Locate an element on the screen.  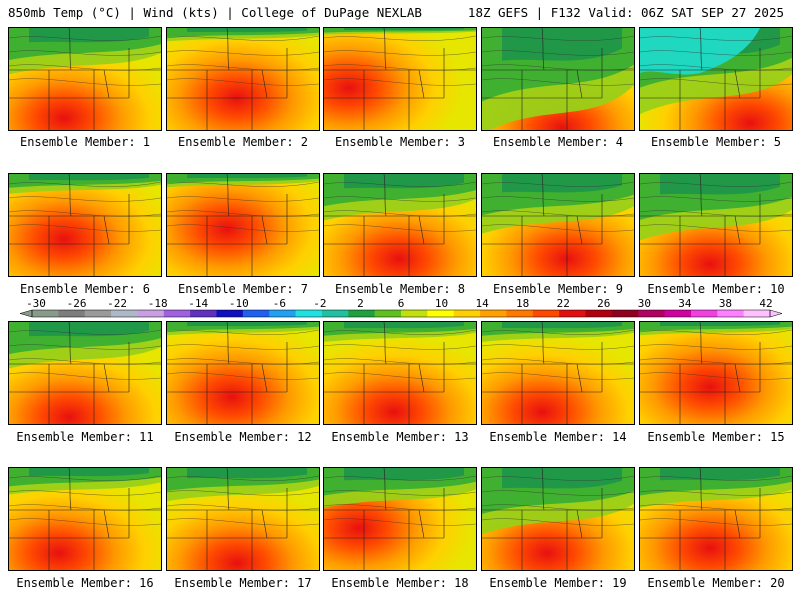
colorbar-tick-label: 38 is located at coordinates (725, 303).